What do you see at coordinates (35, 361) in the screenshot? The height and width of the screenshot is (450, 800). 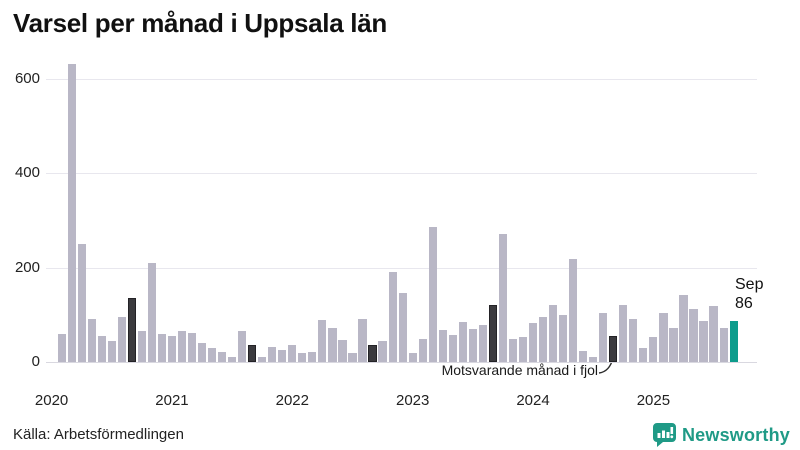 I see `y-tick-0: 0` at bounding box center [35, 361].